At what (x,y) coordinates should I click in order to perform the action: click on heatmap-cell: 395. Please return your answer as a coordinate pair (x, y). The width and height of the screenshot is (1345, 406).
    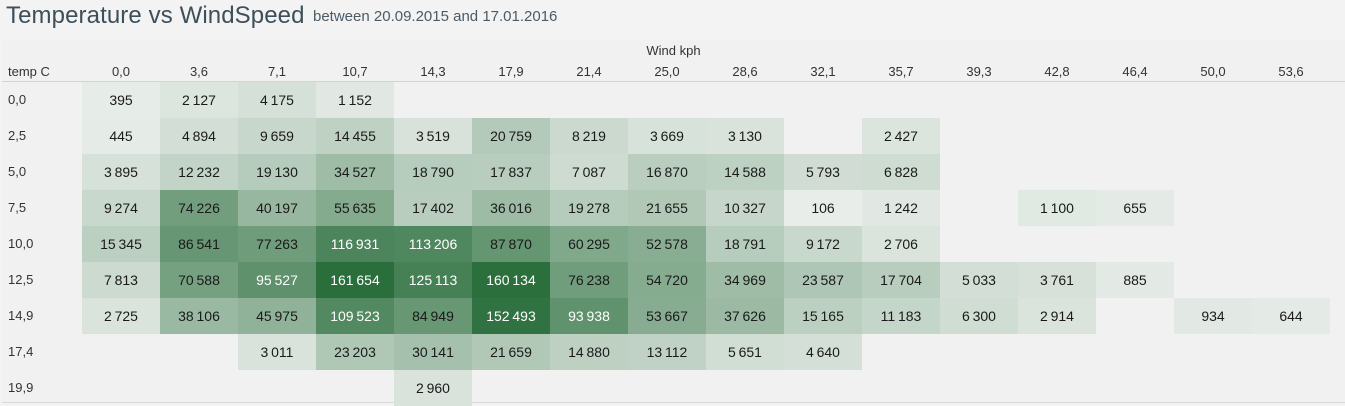
    Looking at the image, I should click on (121, 100).